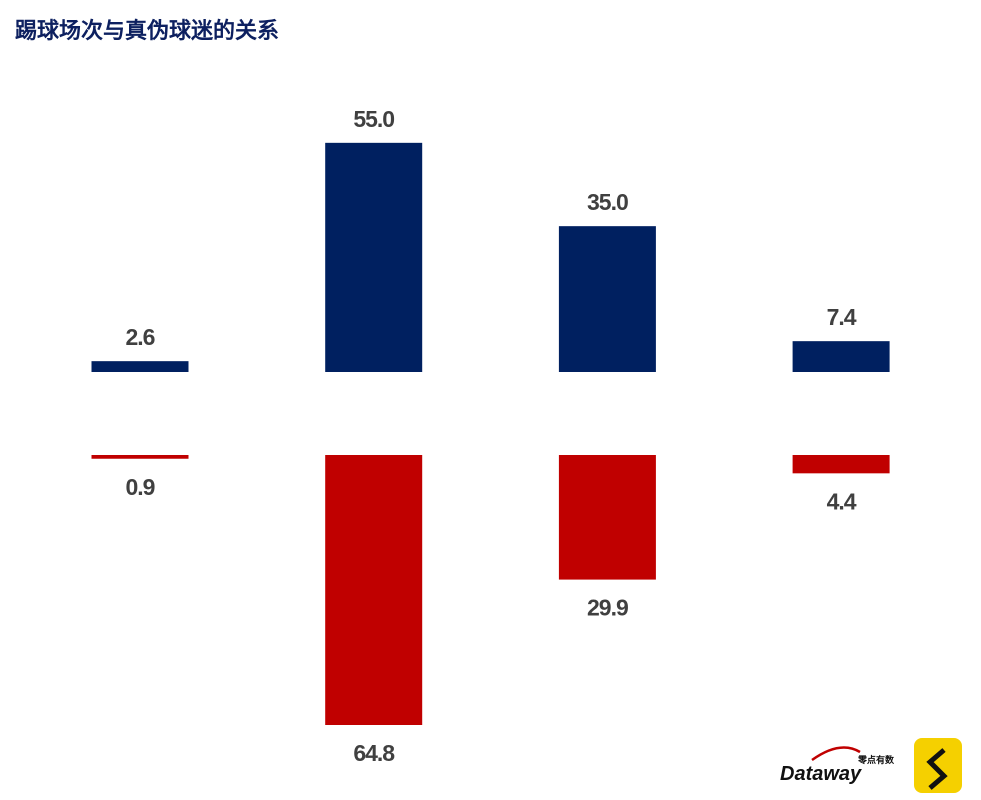  Describe the element at coordinates (607, 202) in the screenshot. I see `value-label: 35.0` at that location.